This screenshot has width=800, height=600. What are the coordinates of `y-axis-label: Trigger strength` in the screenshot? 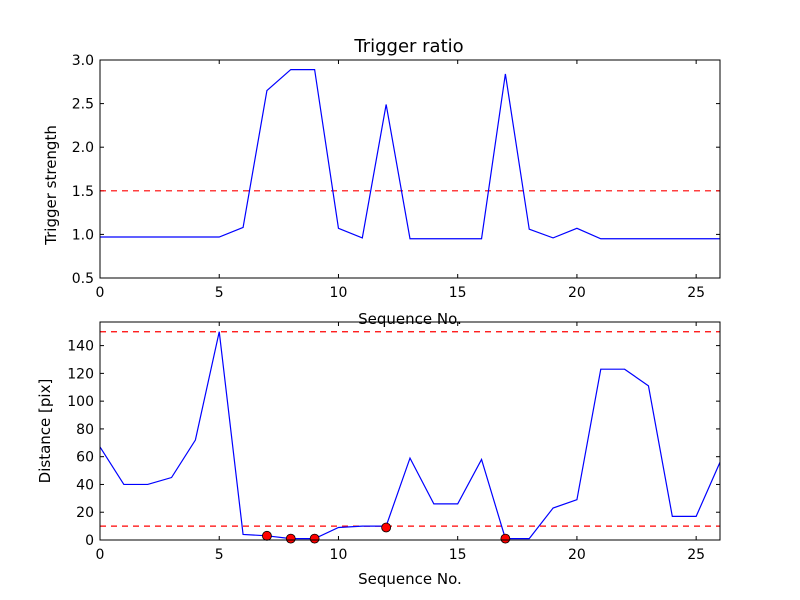 It's located at (51, 185).